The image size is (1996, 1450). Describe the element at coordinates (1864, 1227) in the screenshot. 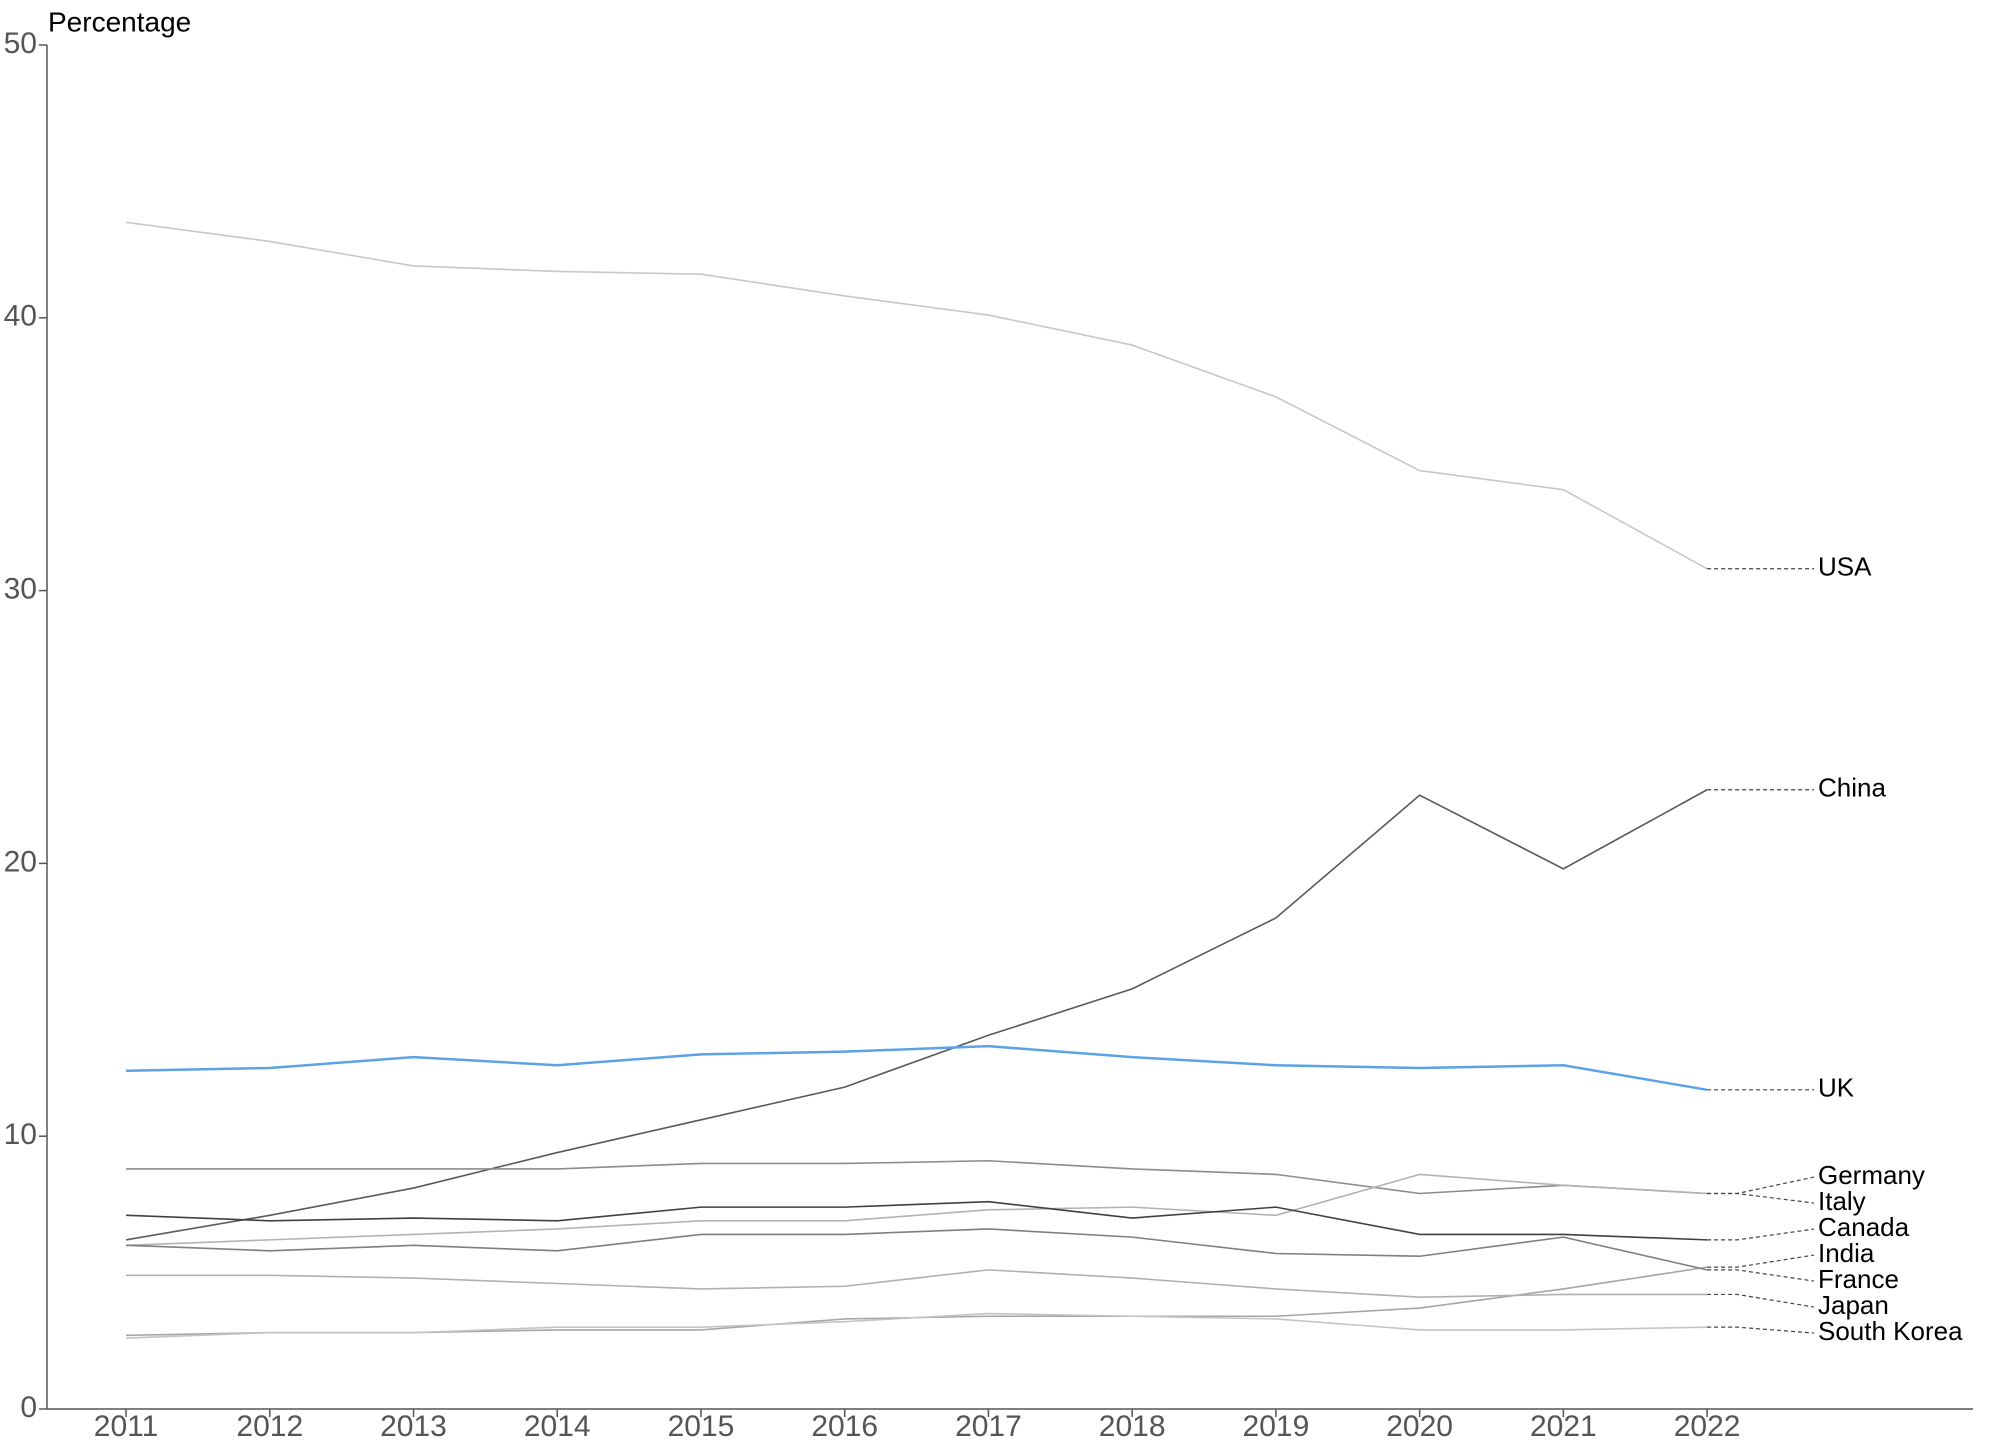

I see `series-label: Canada` at that location.